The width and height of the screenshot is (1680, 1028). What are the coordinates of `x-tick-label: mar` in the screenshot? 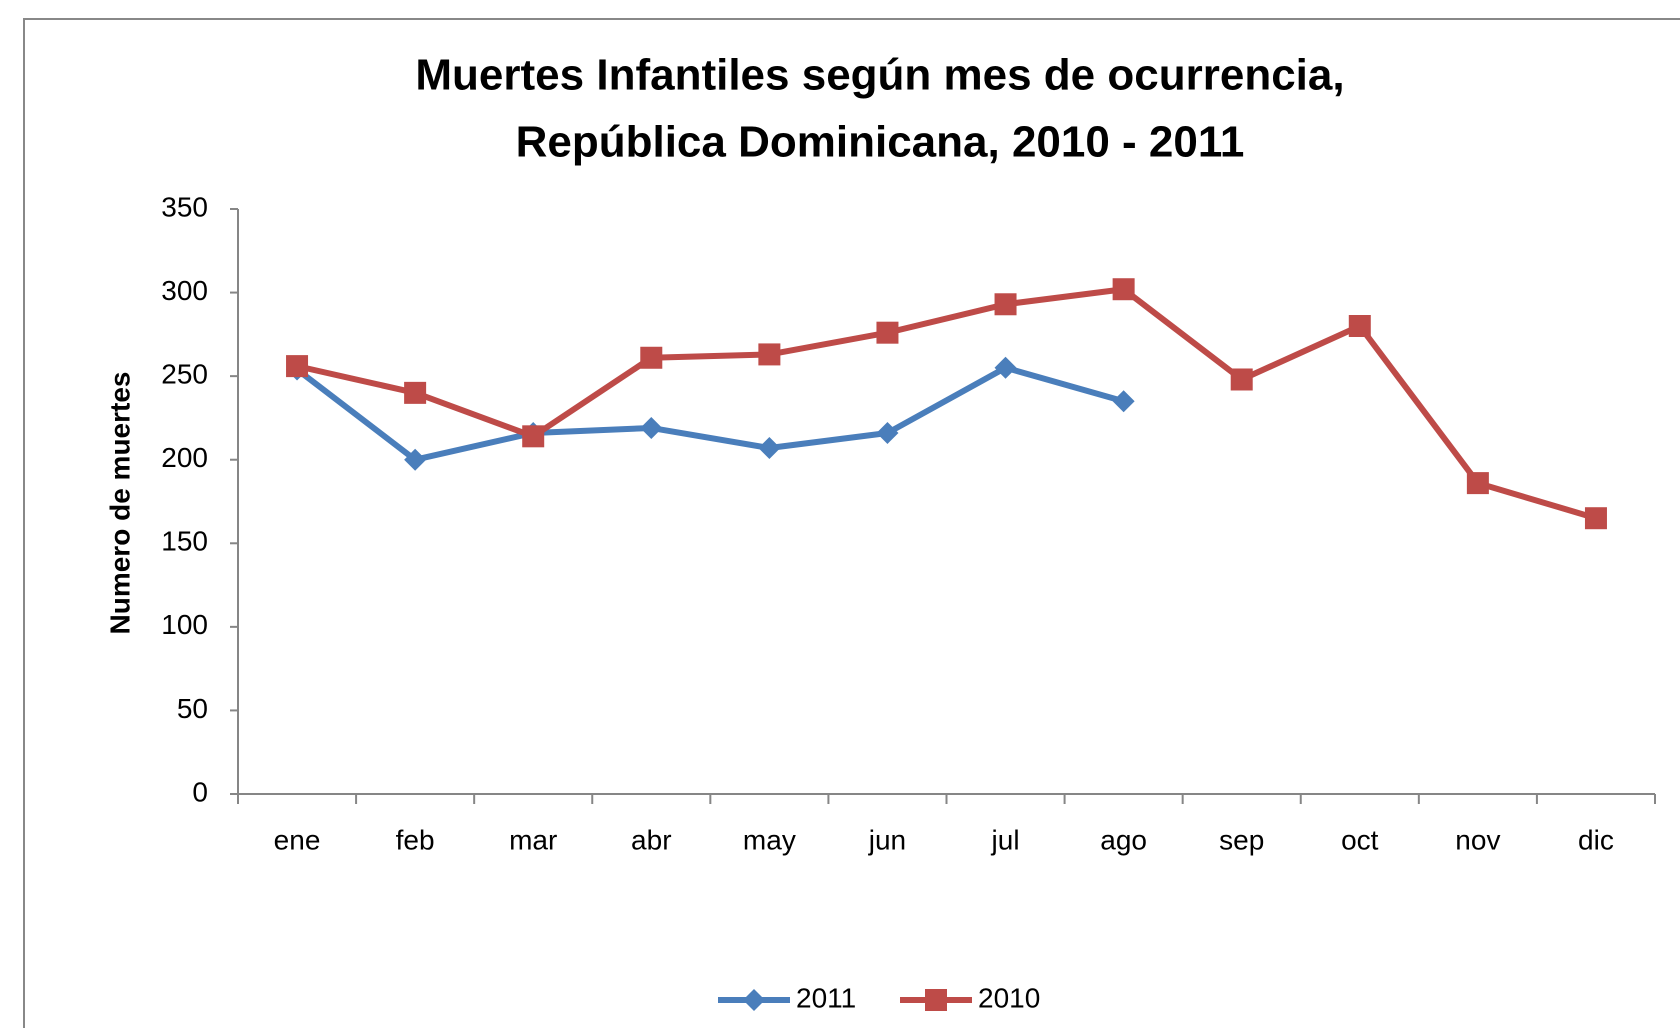 It's located at (533, 839).